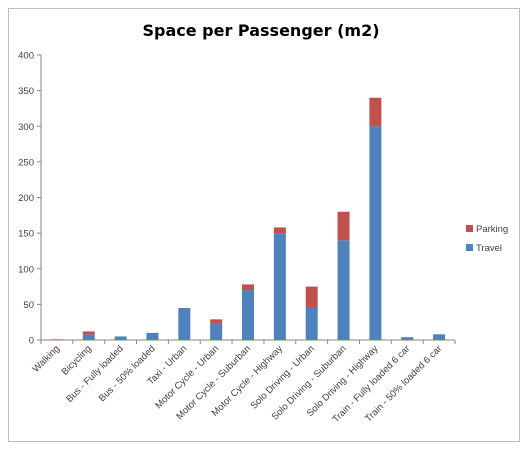  Describe the element at coordinates (46, 358) in the screenshot. I see `x-category-label: Walking` at that location.